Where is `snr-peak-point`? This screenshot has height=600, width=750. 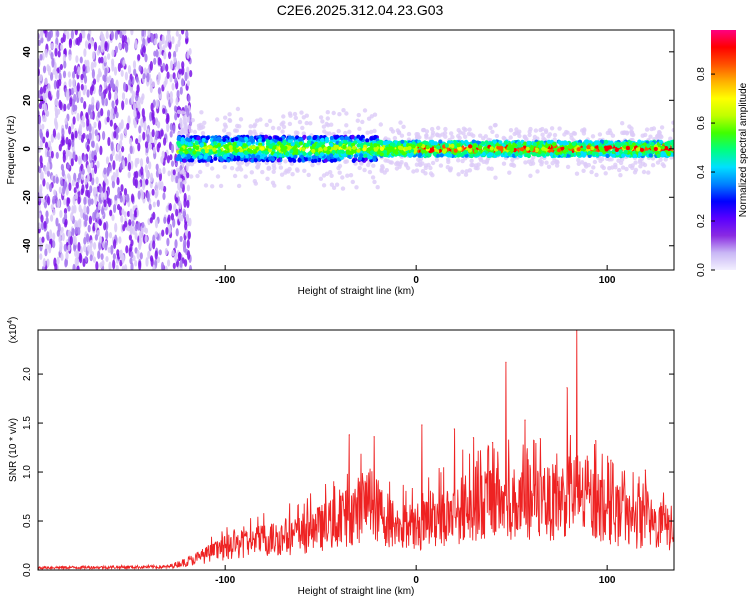
snr-peak-point is located at coordinates (492, 443).